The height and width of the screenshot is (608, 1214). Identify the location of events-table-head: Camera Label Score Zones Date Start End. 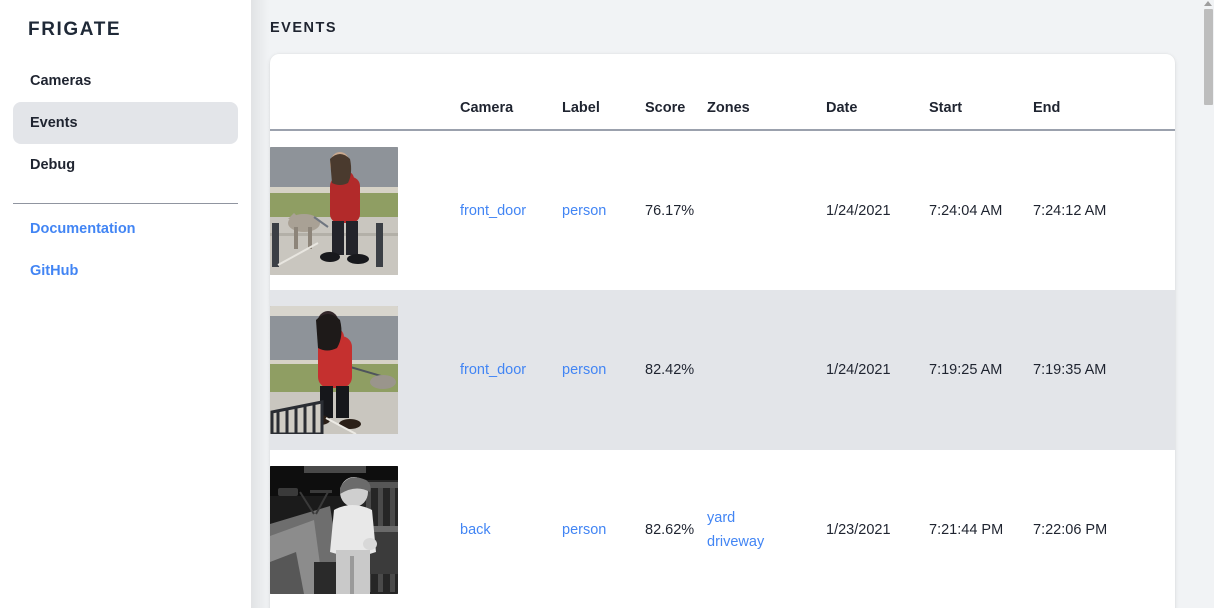
(722, 92).